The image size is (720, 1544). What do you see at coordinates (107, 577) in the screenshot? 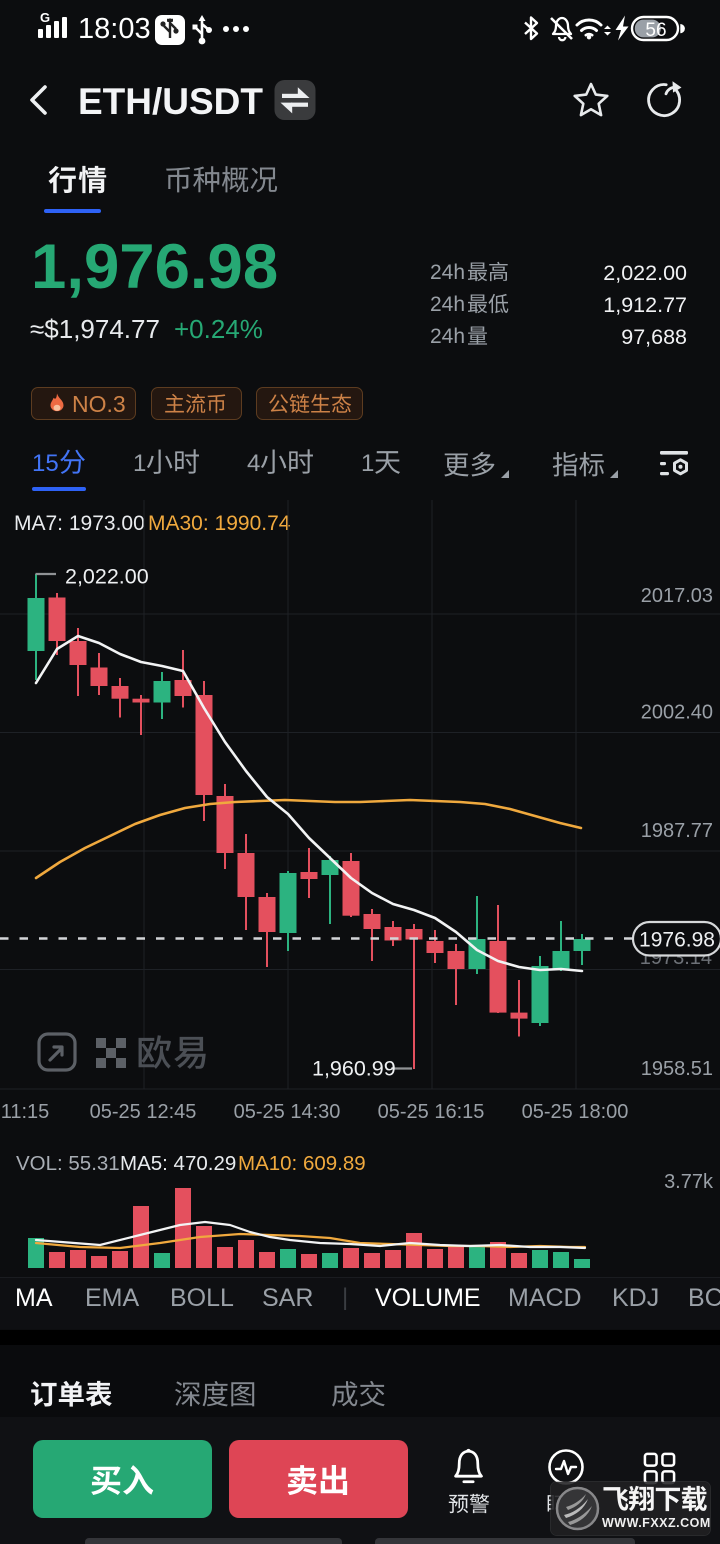
I see `svg-text: 2,022.00` at bounding box center [107, 577].